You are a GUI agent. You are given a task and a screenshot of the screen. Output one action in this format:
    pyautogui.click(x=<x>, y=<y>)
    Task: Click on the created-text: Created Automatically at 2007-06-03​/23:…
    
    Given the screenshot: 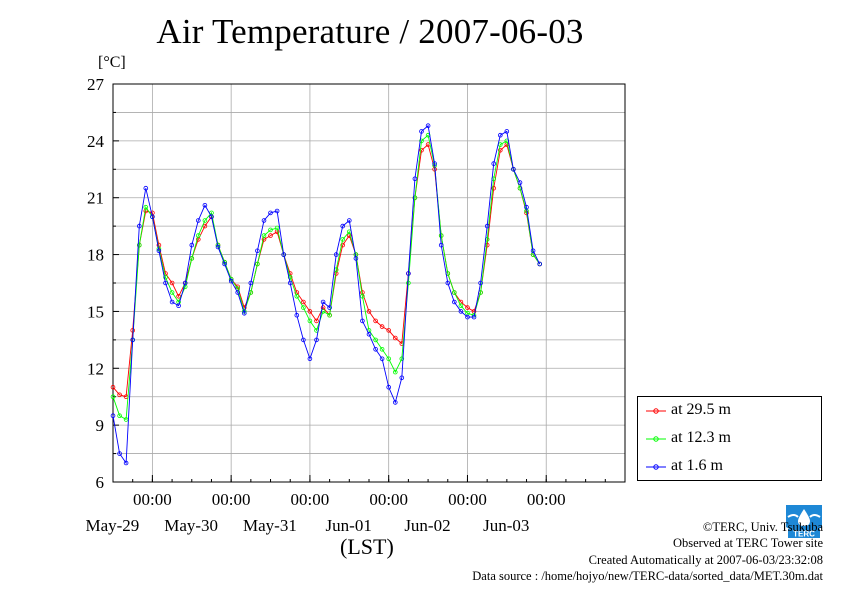 What is the action you would take?
    pyautogui.click(x=705, y=559)
    